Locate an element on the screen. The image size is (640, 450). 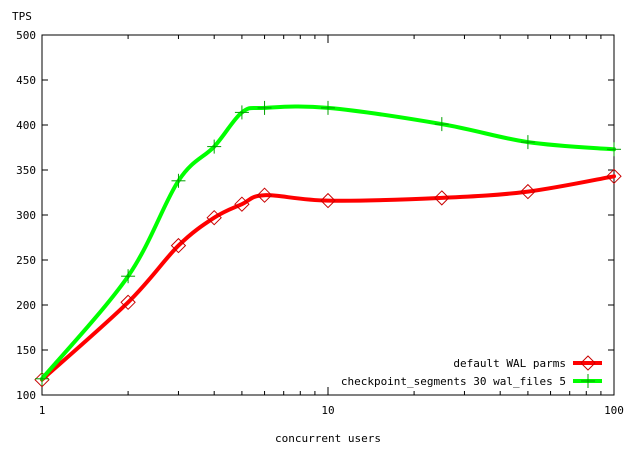
x-tick-label: 100 is located at coordinates (614, 410).